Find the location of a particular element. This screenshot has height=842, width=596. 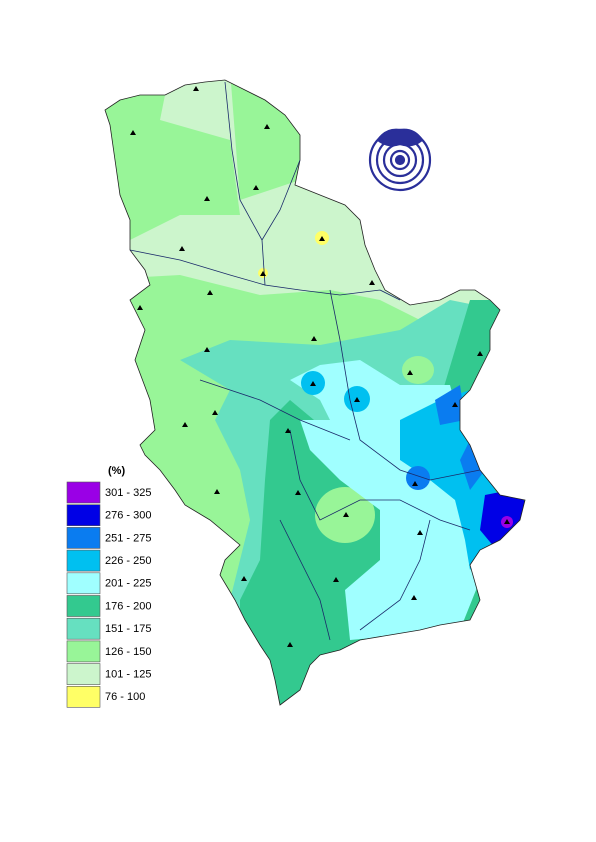

legend-label: 126 - 150 is located at coordinates (128, 652).